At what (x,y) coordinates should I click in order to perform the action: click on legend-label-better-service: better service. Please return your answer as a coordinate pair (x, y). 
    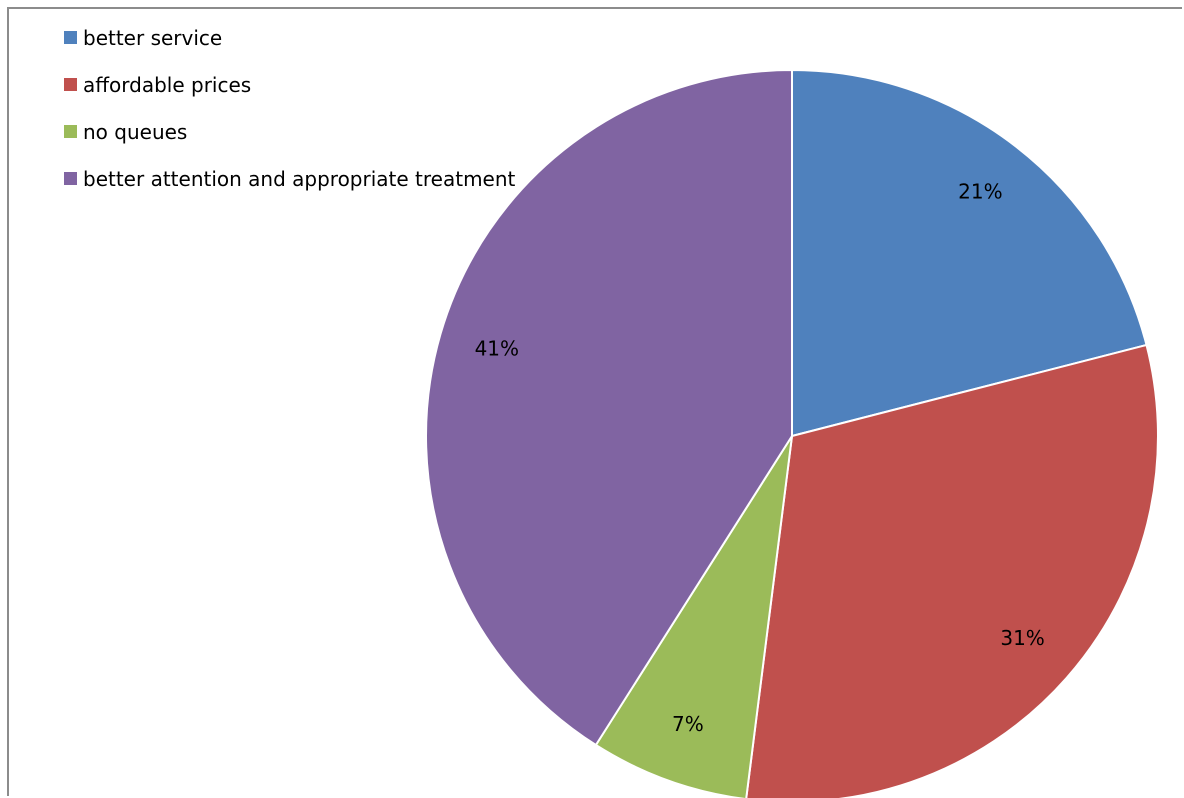
    Looking at the image, I should click on (153, 37).